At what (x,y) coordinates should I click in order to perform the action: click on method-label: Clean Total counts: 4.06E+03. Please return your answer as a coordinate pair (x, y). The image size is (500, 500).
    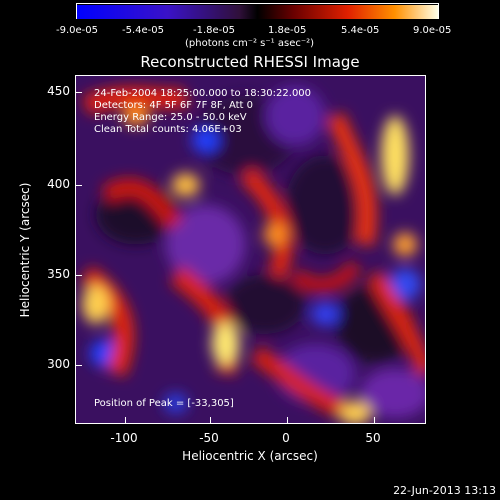
    Looking at the image, I should click on (168, 129).